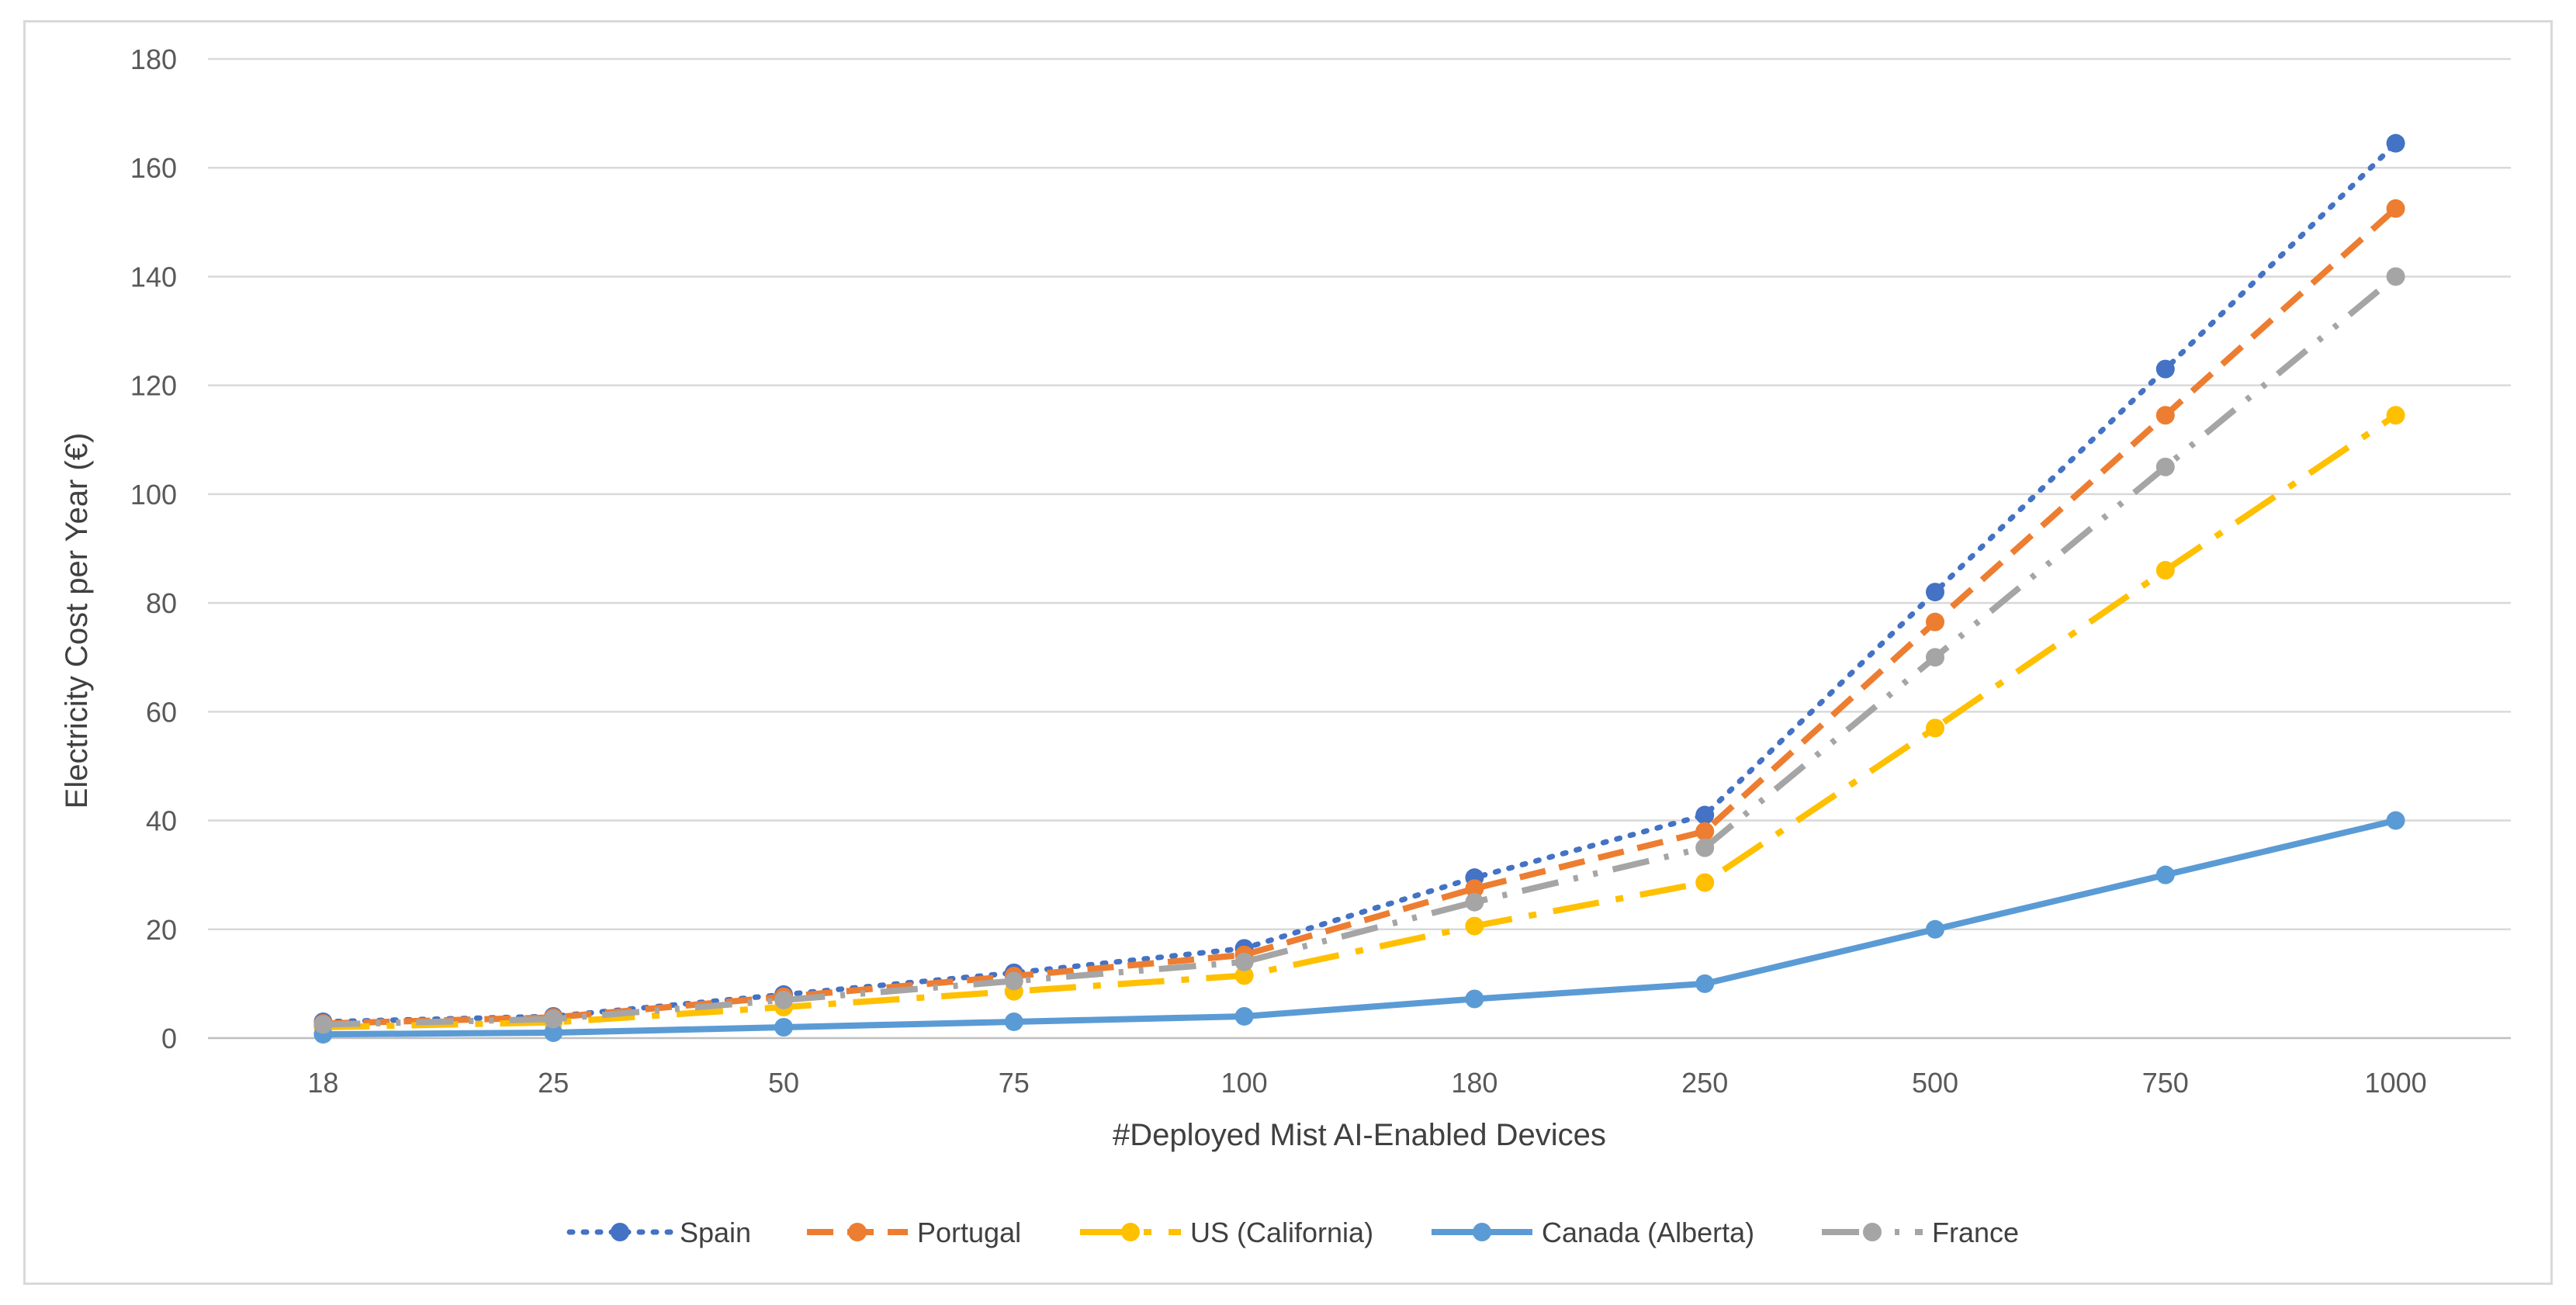 This screenshot has width=2576, height=1305. I want to click on series-line, so click(1360, 928).